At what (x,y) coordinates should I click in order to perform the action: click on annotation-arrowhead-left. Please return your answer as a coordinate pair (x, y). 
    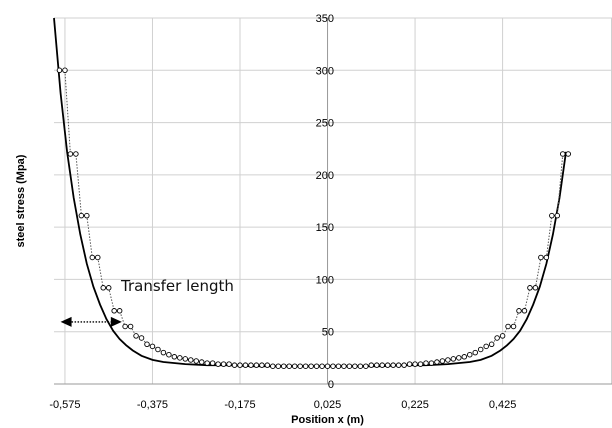
    Looking at the image, I should click on (66, 321).